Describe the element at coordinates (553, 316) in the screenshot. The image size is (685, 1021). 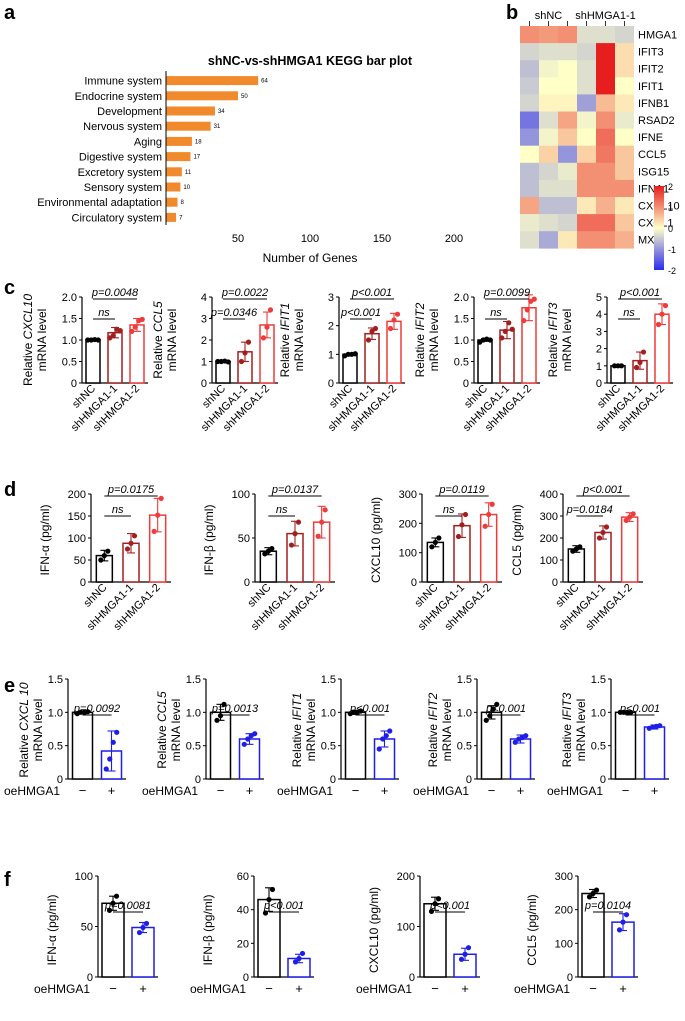
I see `y-axis-title-gene: IFIT3` at that location.